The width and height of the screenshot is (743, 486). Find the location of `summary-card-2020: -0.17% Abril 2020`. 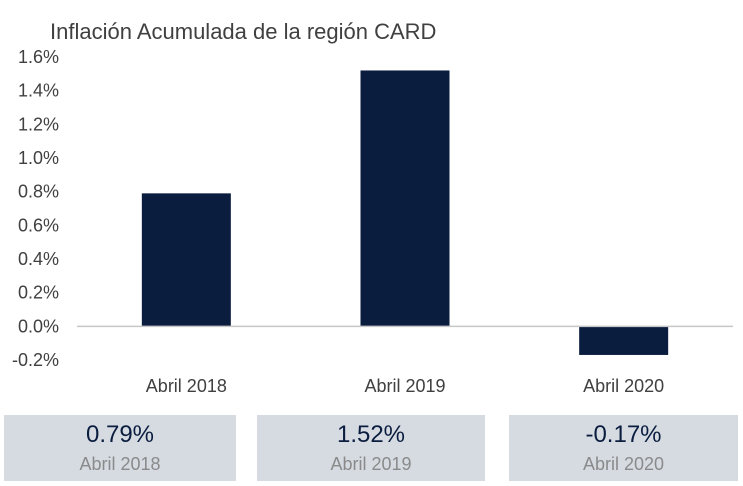

summary-card-2020: -0.17% Abril 2020 is located at coordinates (623, 448).